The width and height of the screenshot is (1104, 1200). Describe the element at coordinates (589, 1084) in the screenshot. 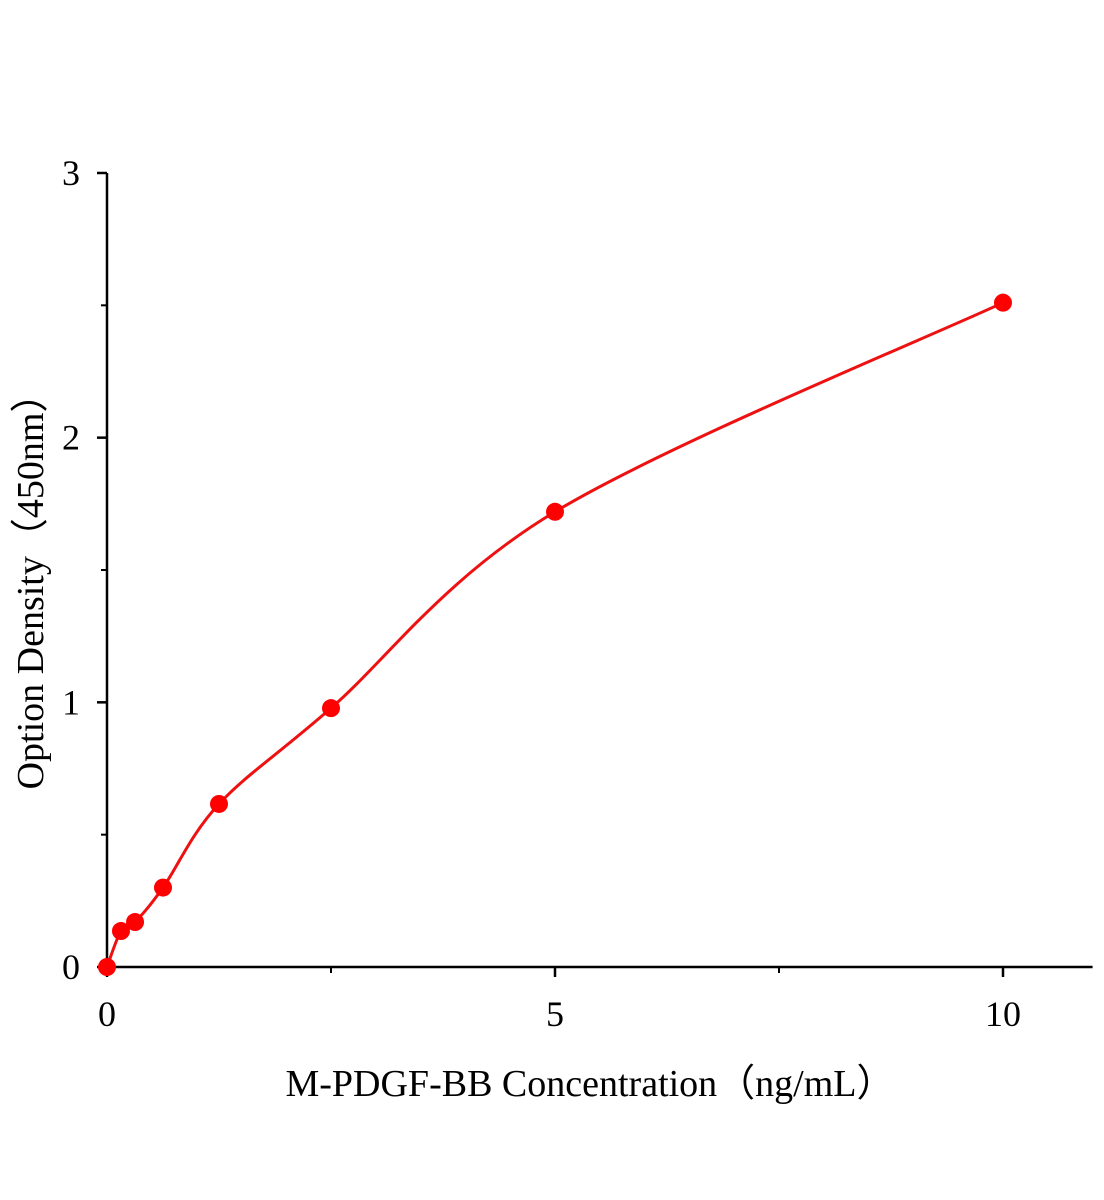

I see `x-axis-label: M-PDGF-BB Concentration（ng/mL）` at that location.